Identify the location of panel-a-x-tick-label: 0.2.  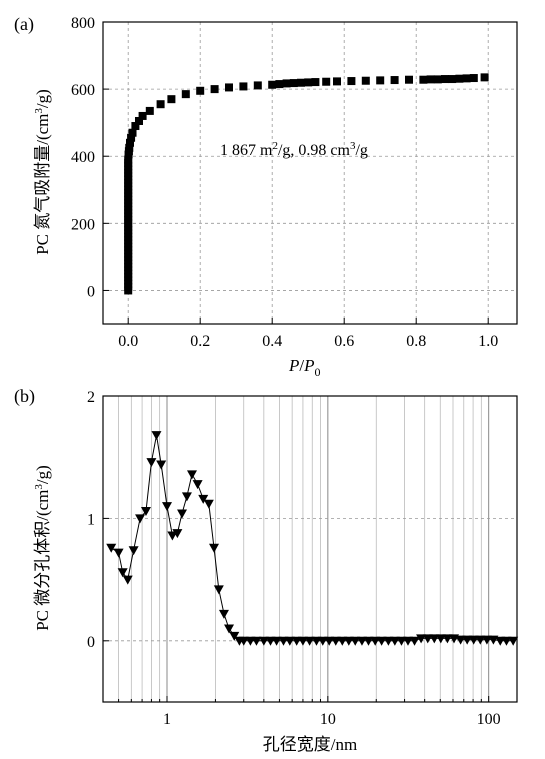
(200, 341).